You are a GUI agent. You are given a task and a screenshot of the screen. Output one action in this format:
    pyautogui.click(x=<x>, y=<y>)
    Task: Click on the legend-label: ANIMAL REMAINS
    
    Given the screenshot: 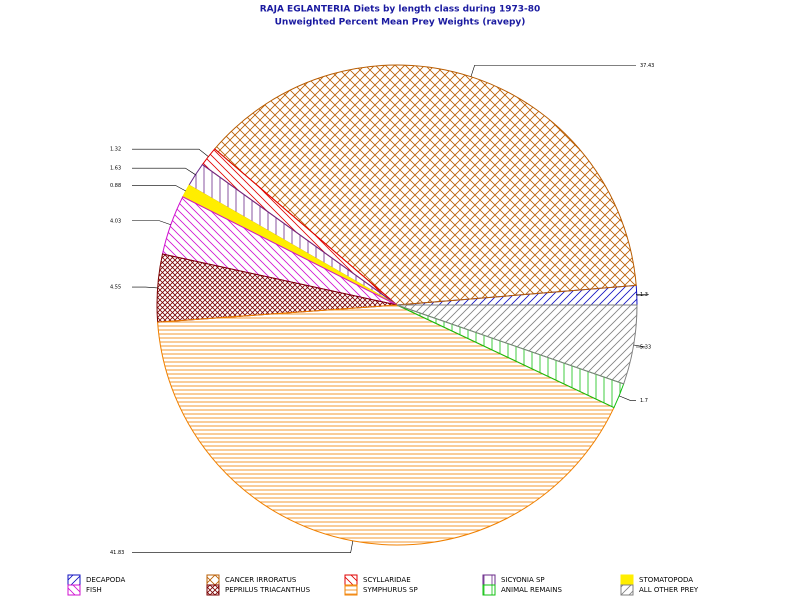 What is the action you would take?
    pyautogui.click(x=531, y=590)
    